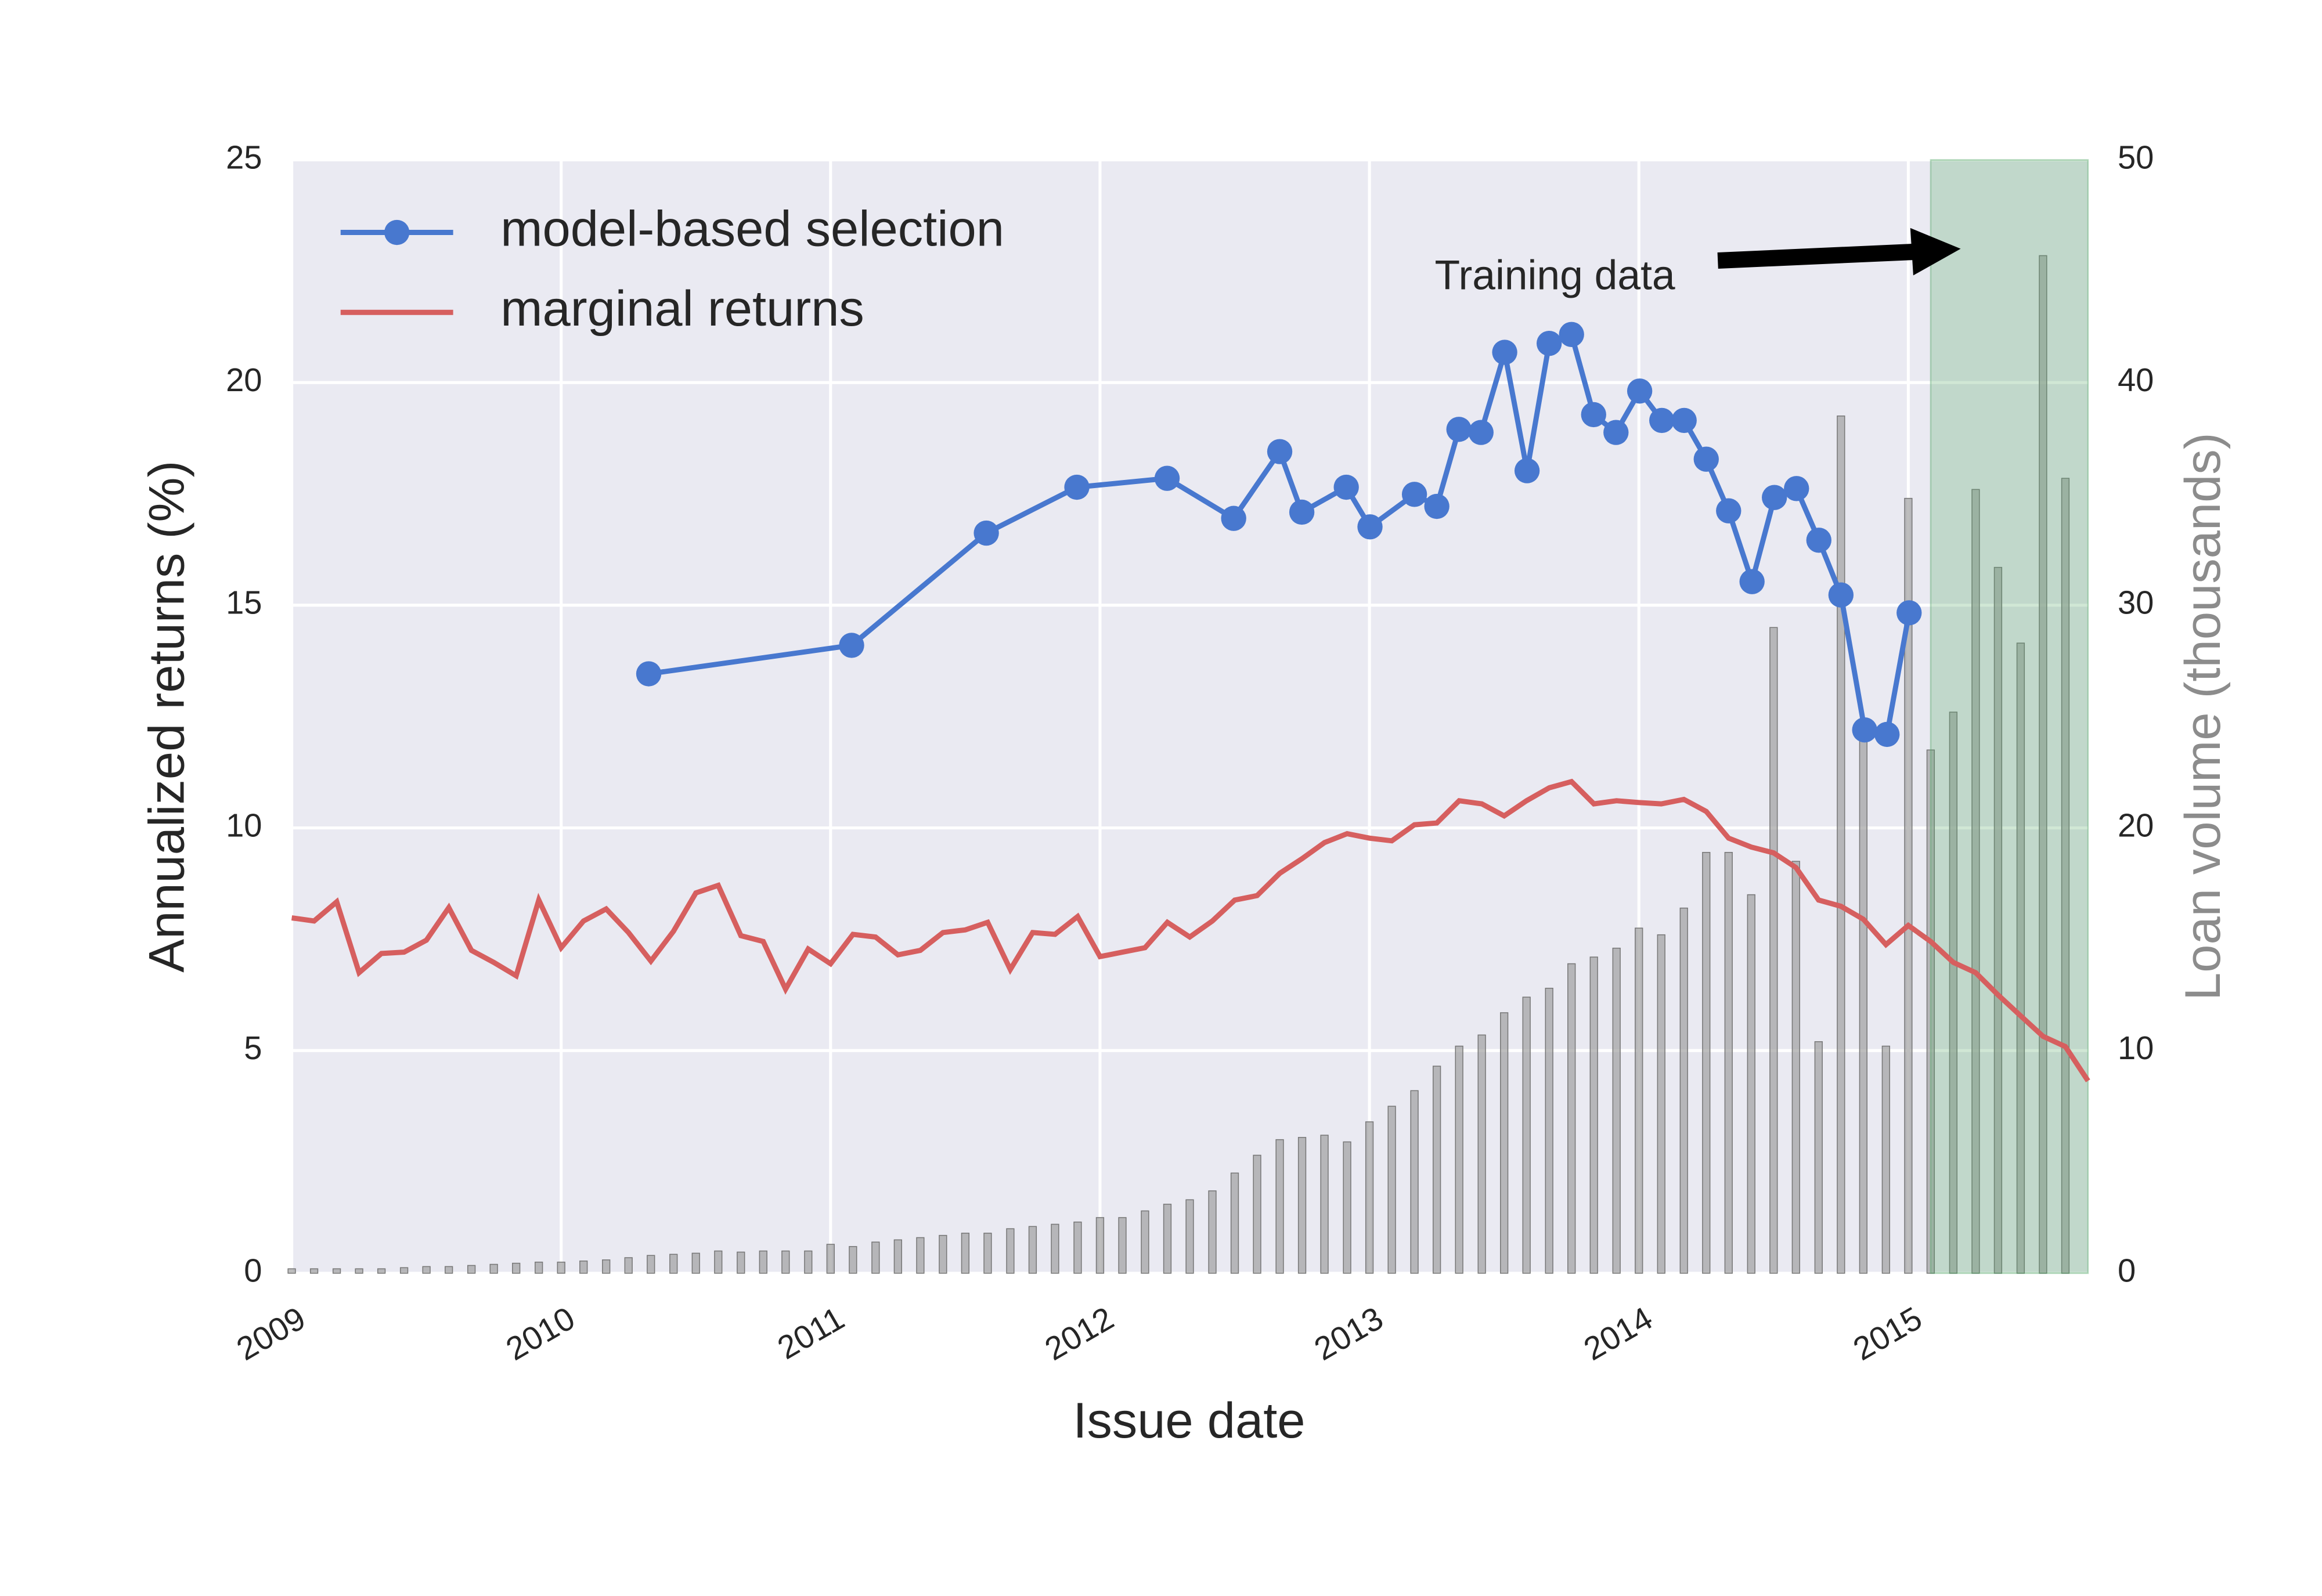 The height and width of the screenshot is (1596, 2322). Describe the element at coordinates (2009, 716) in the screenshot. I see `training-region` at that location.